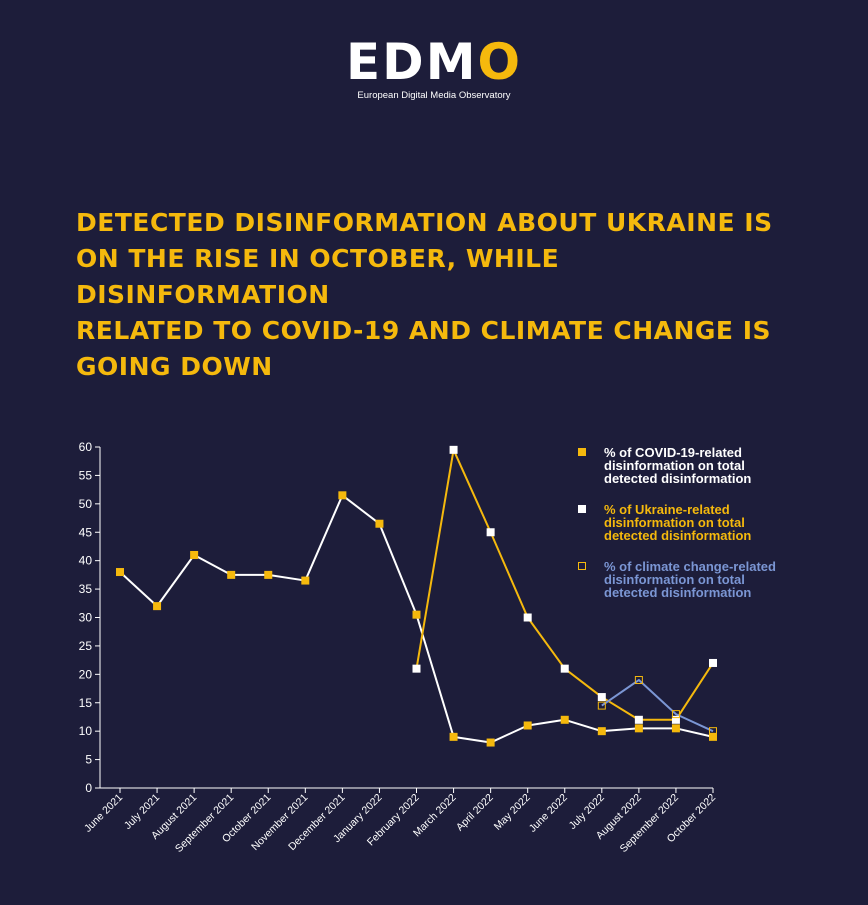 The height and width of the screenshot is (905, 868). I want to click on logo-subtitle: European Digital Media Observatory, so click(434, 95).